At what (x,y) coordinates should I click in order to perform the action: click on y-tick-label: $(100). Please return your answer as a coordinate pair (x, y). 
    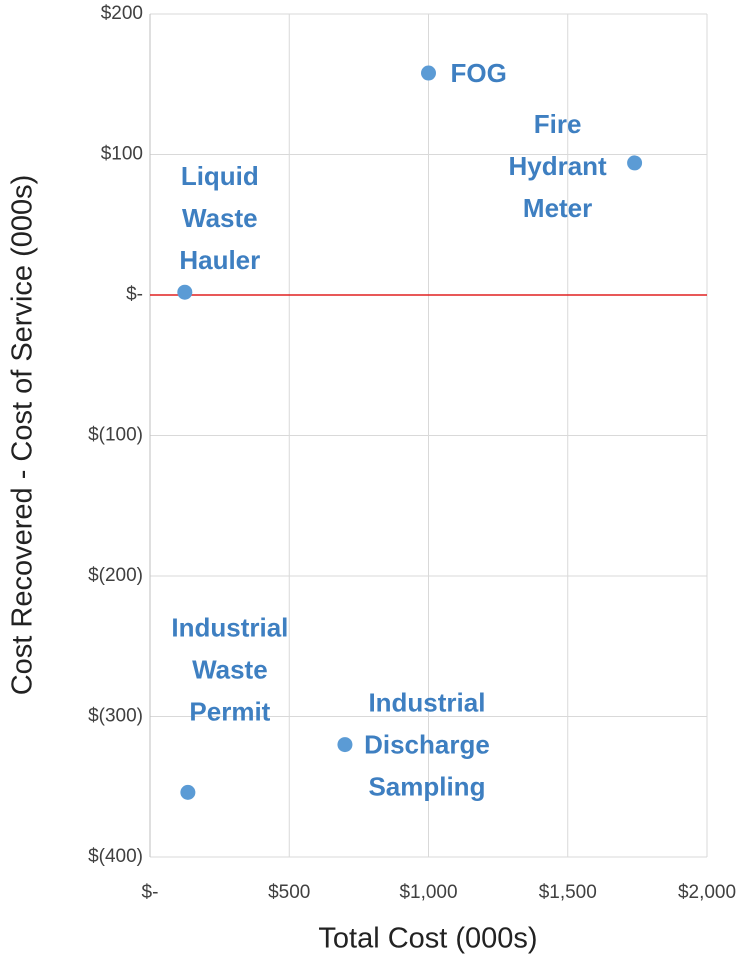
    Looking at the image, I should click on (115, 435).